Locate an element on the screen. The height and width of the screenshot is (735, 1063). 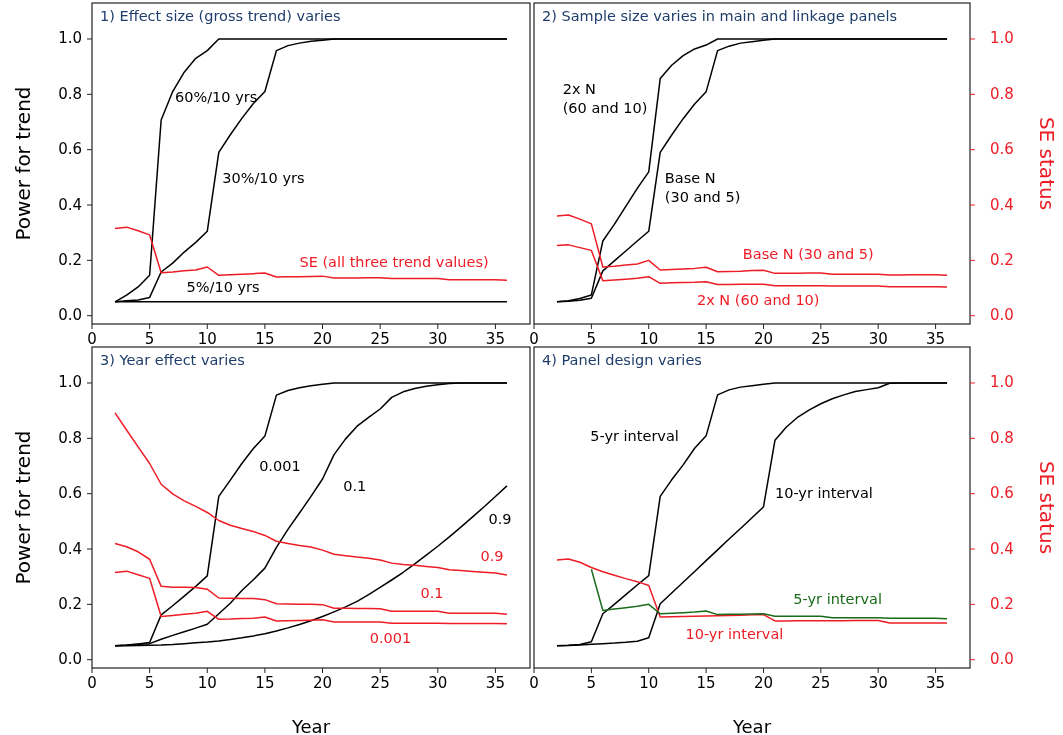
series-label: SE (all three trend values) is located at coordinates (394, 262).